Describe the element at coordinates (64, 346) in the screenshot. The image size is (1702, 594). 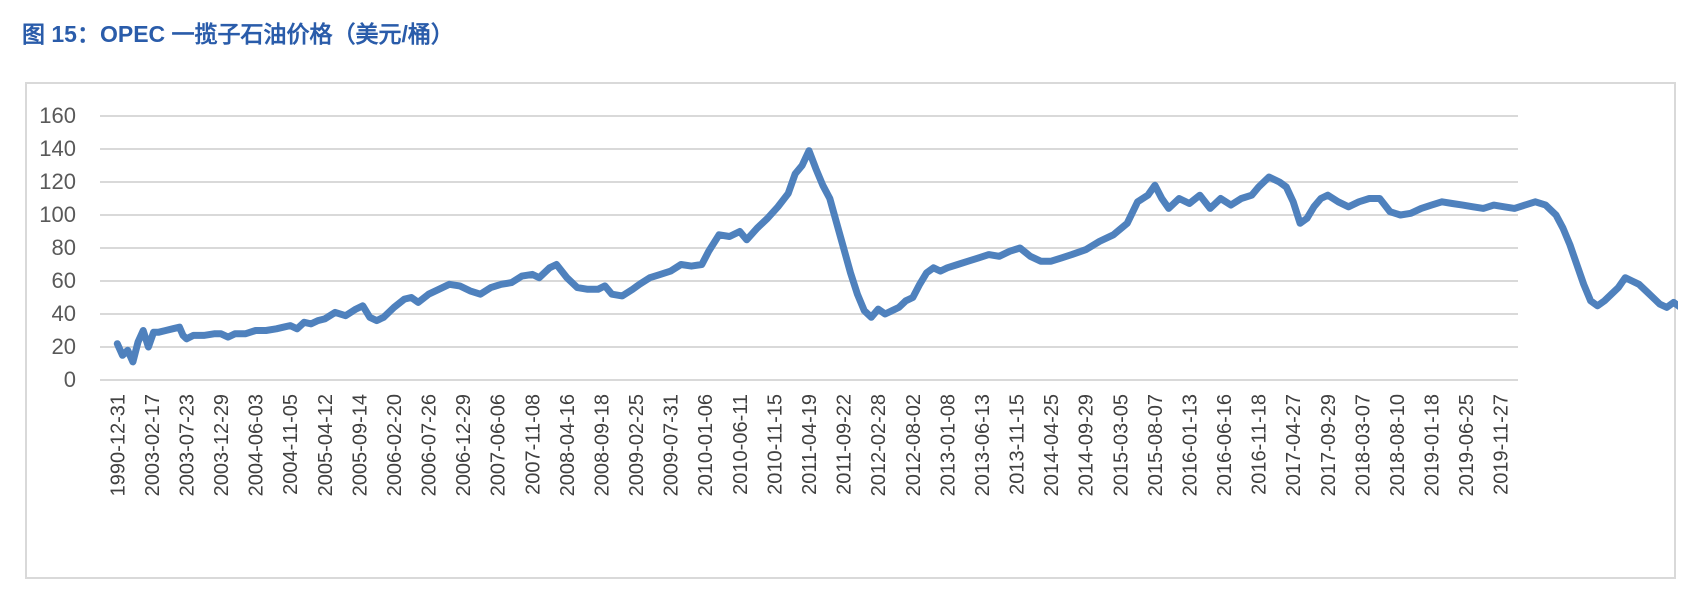
I see `y-tick-label: 20` at that location.